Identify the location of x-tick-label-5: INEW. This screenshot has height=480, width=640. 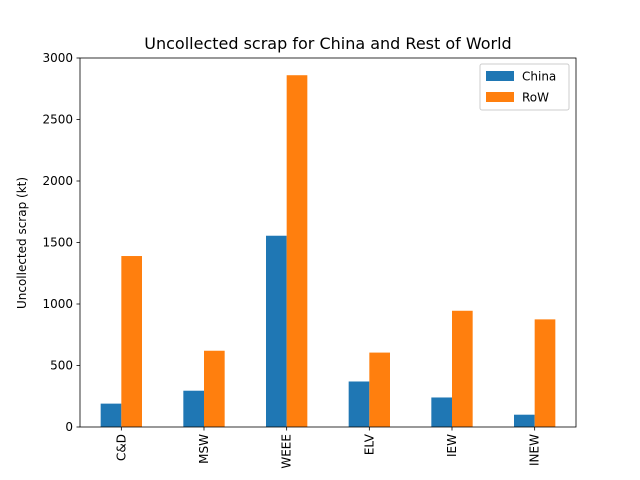
(535, 450).